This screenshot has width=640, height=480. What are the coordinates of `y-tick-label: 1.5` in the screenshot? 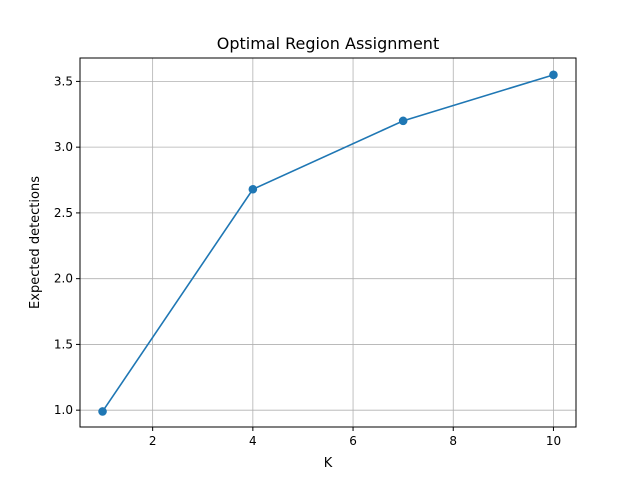 It's located at (63, 344).